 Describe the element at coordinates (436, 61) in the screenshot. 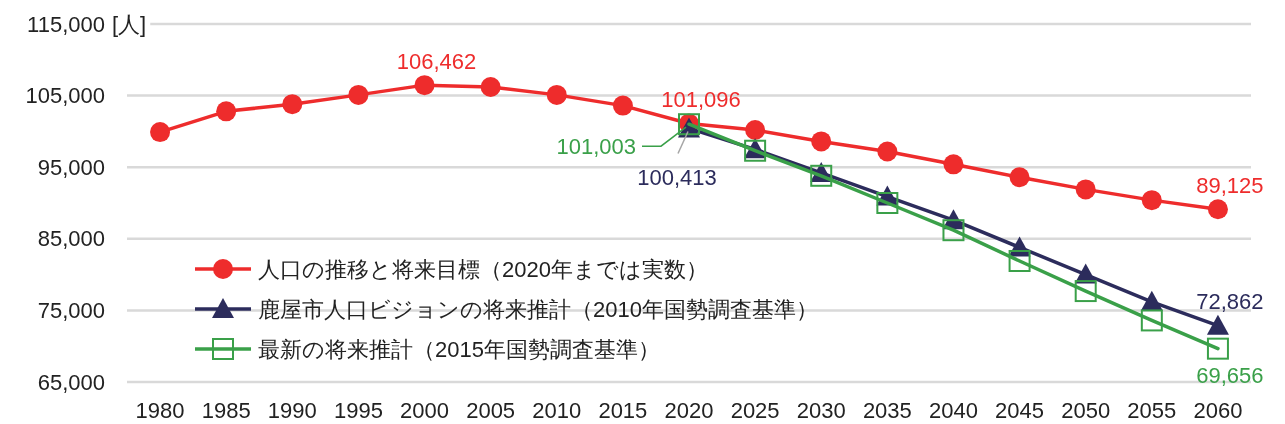

I see `data-label: 106,462` at that location.